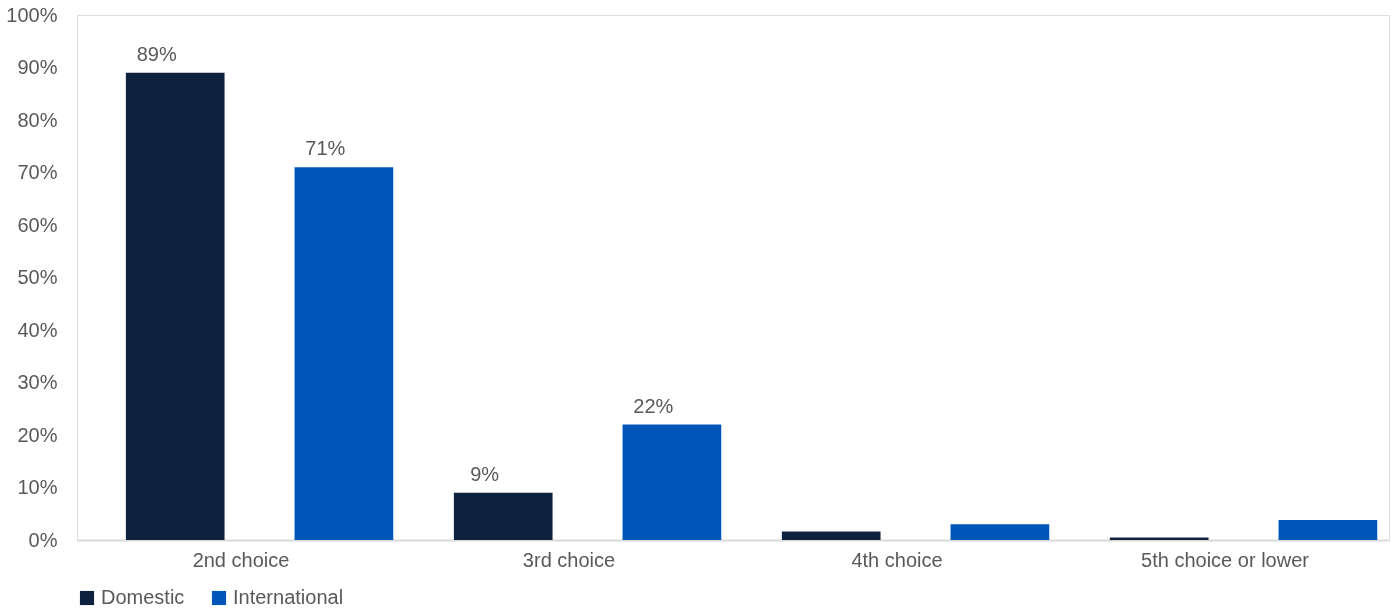 The image size is (1394, 613). I want to click on data-label: 9%, so click(485, 473).